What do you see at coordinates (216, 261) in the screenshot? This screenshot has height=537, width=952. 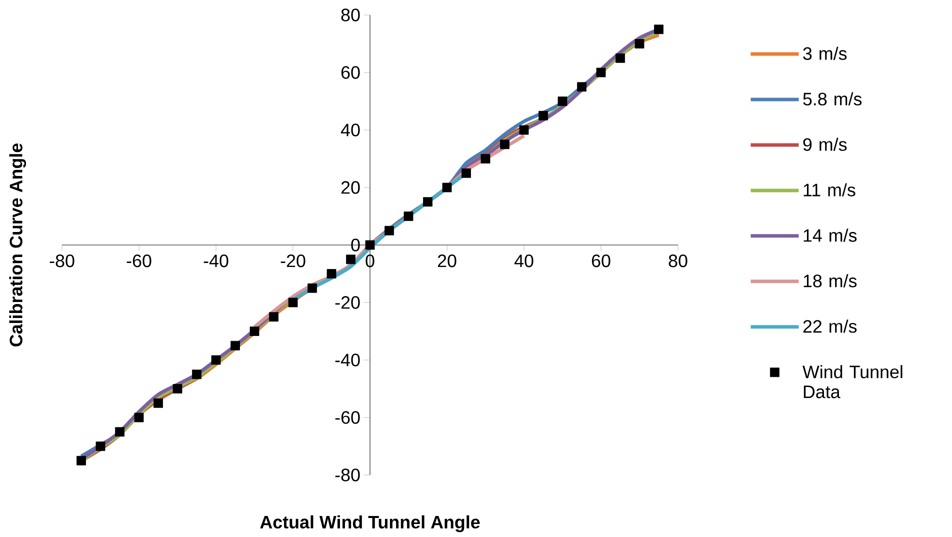 I see `x-tick-label: -40` at bounding box center [216, 261].